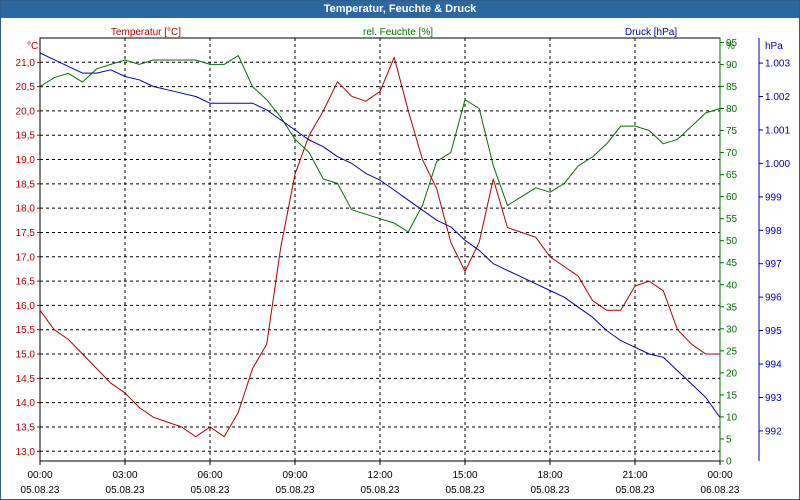  Describe the element at coordinates (720, 490) in the screenshot. I see `x-tick-date-label: 06.08.23` at that location.